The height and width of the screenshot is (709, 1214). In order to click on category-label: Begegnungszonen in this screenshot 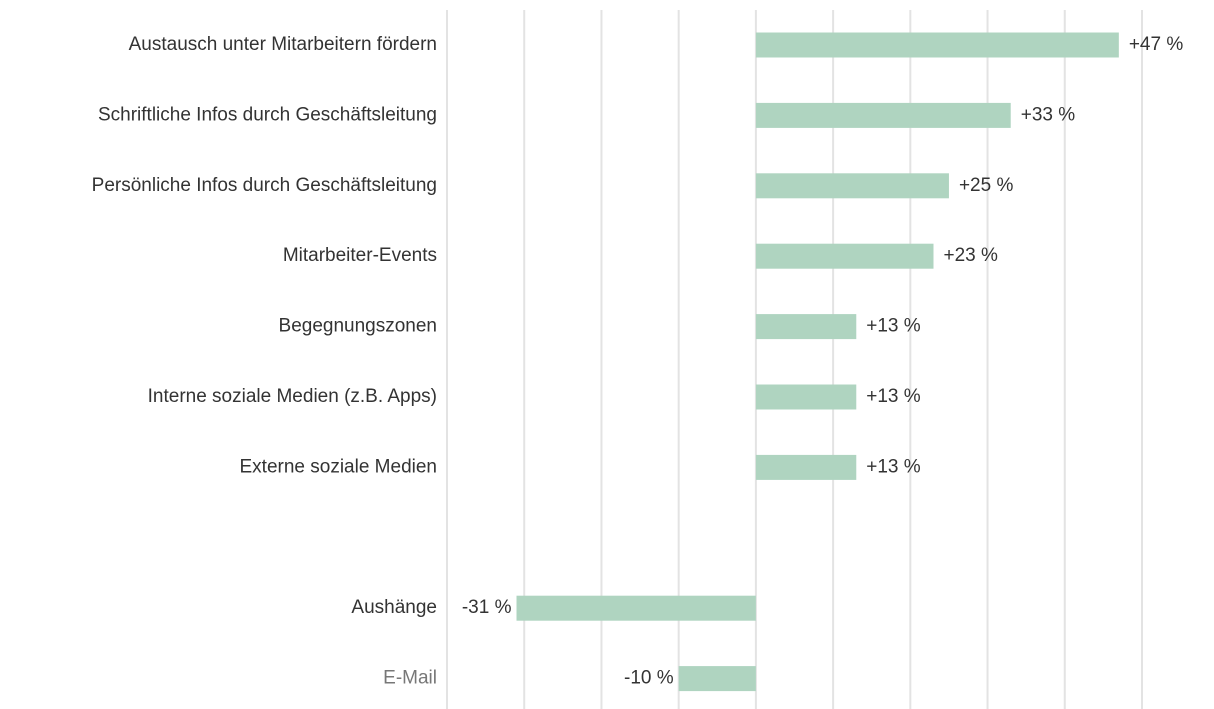, I will do `click(358, 326)`.